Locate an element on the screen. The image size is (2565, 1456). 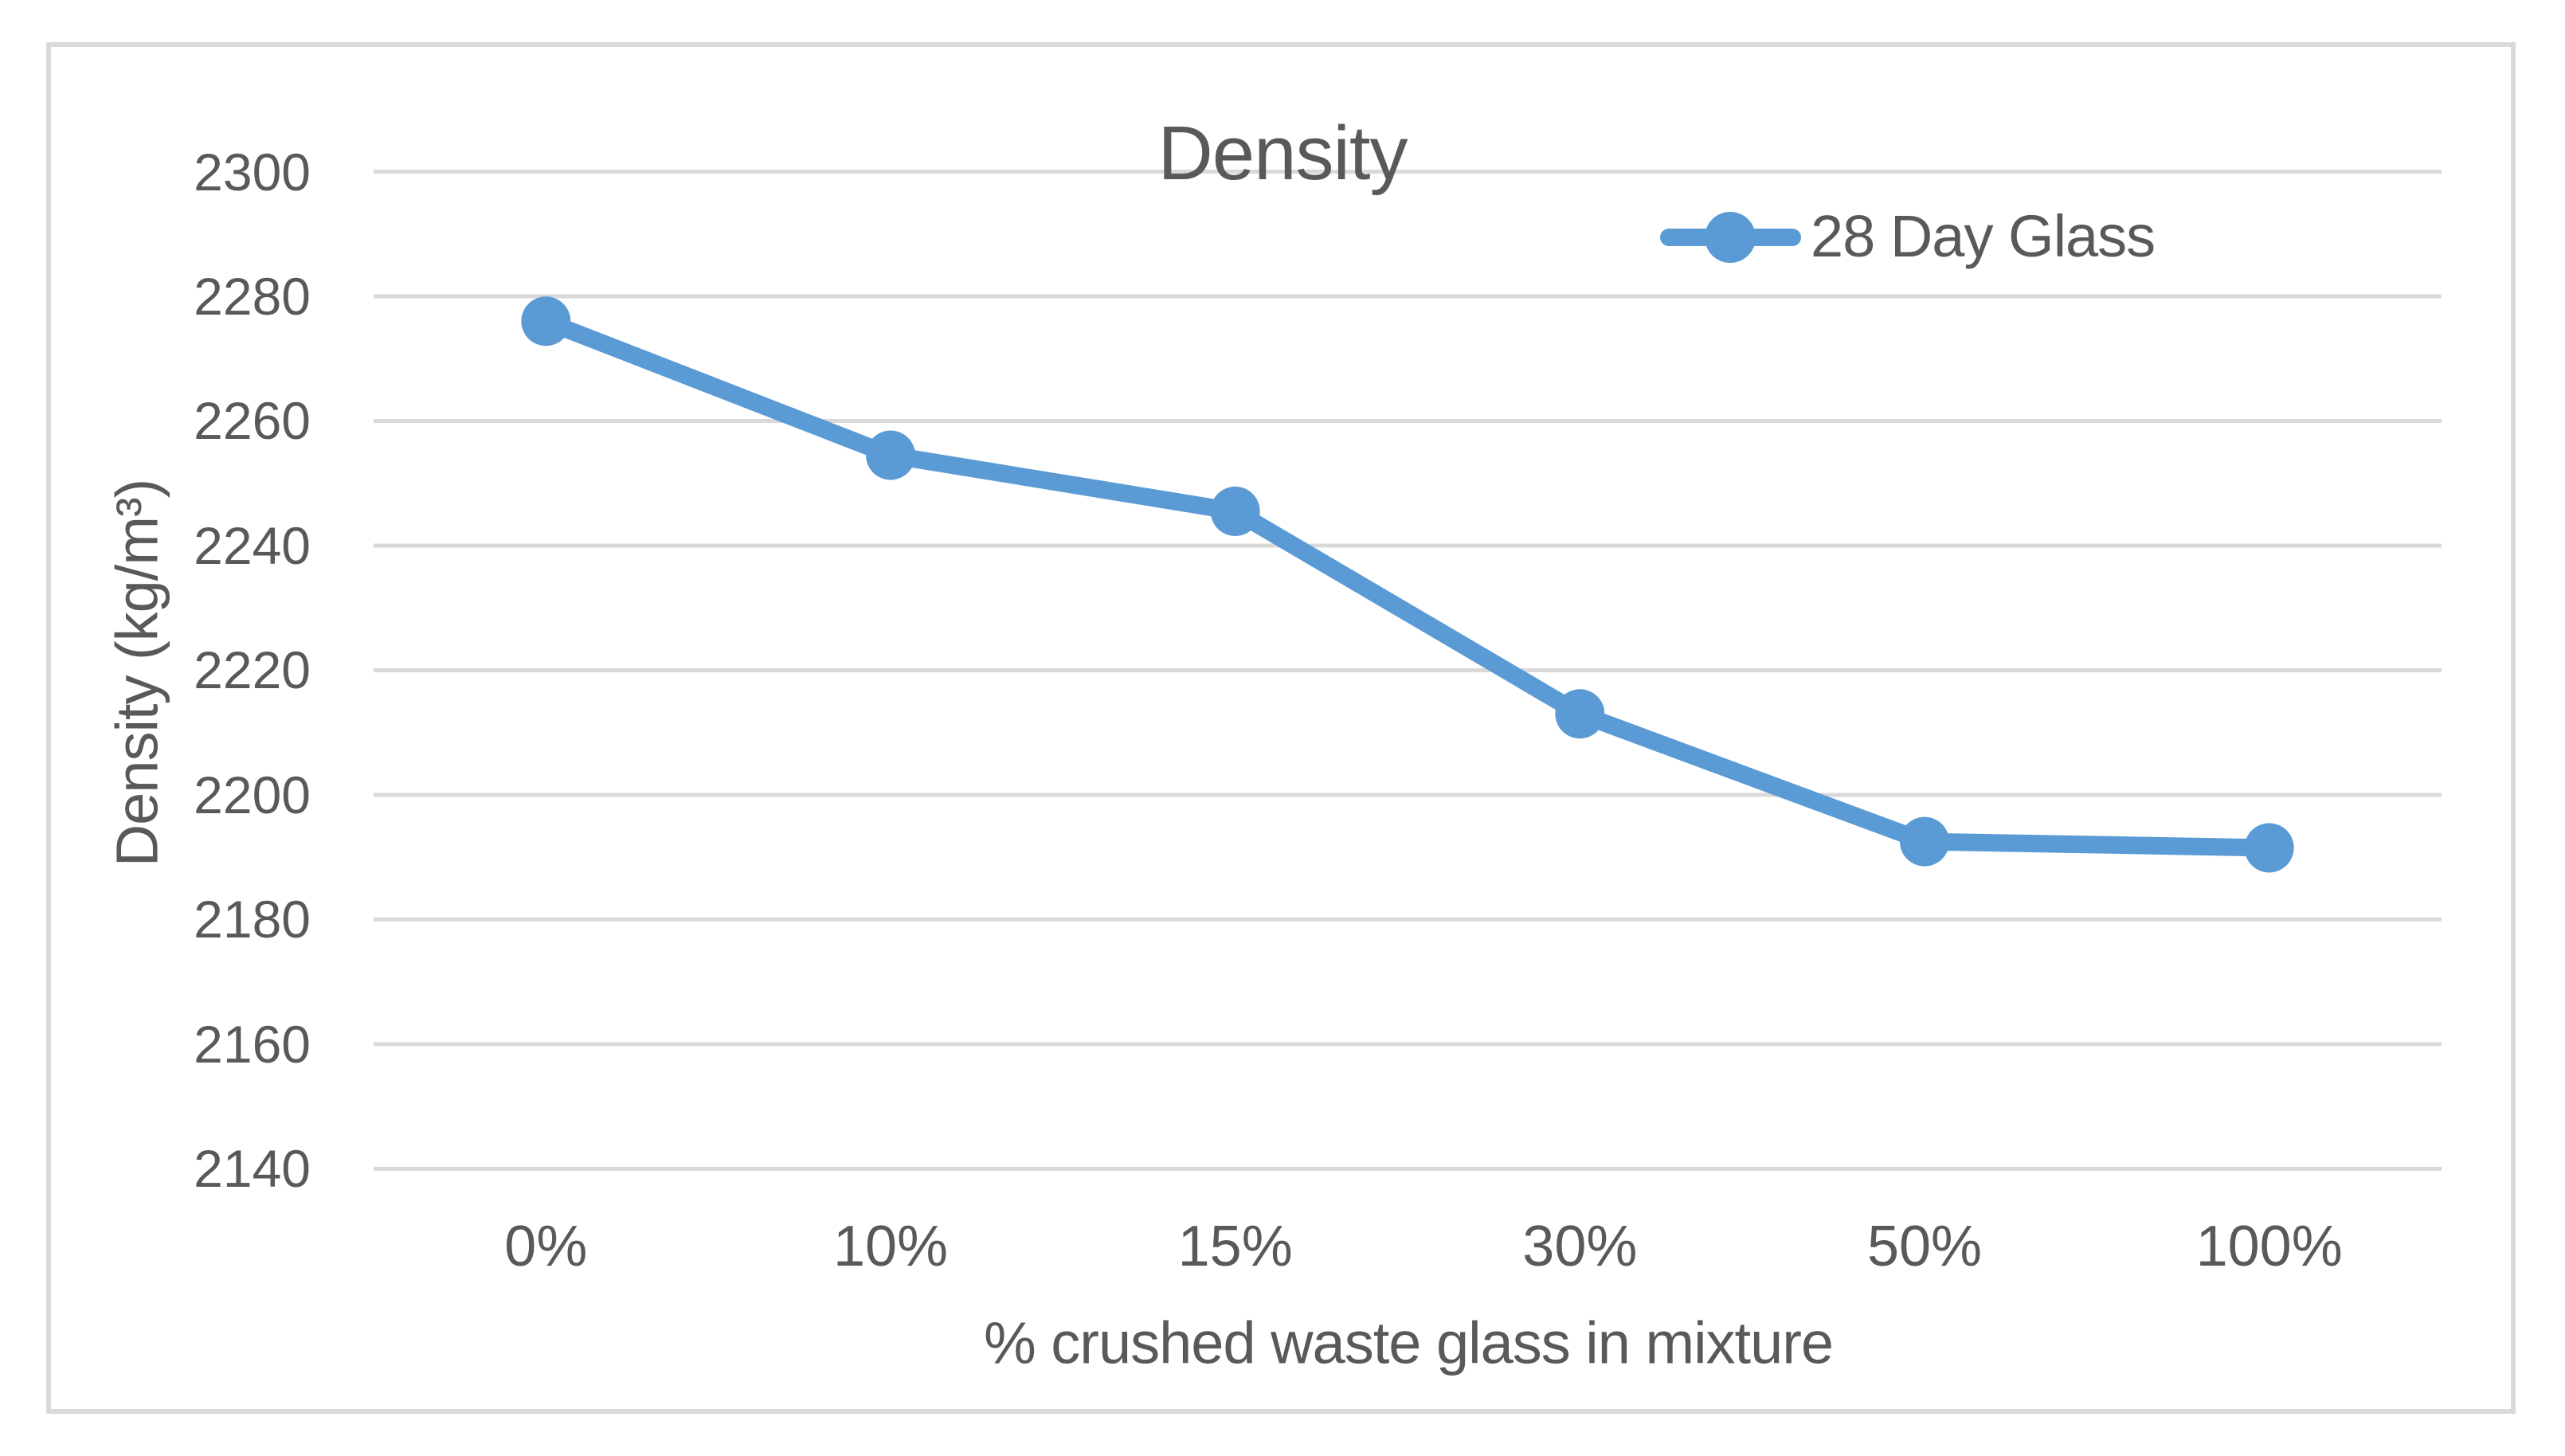
x-axis-tick-label: 10% is located at coordinates (890, 1246).